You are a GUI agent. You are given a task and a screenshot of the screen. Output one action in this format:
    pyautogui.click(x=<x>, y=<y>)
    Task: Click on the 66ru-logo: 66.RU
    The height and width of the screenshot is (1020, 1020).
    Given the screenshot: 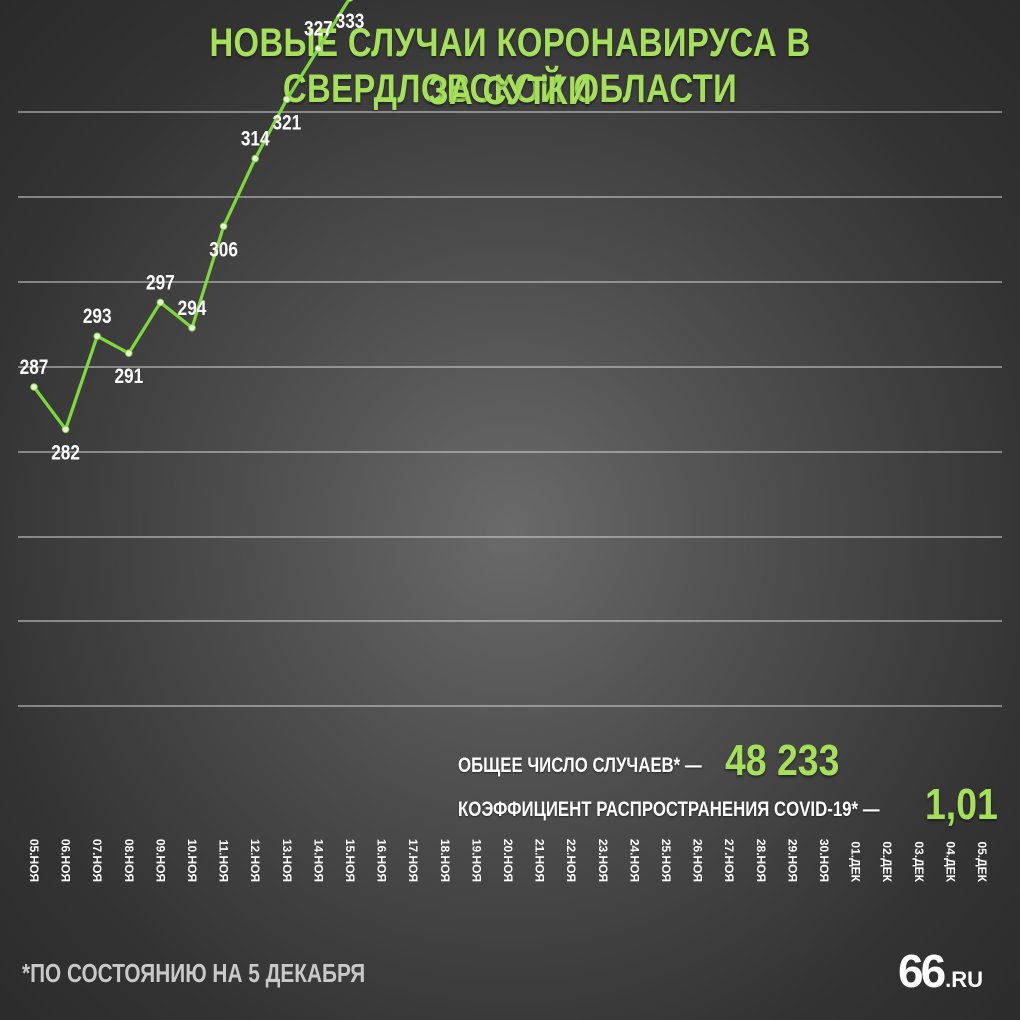 What is the action you would take?
    pyautogui.click(x=953, y=972)
    